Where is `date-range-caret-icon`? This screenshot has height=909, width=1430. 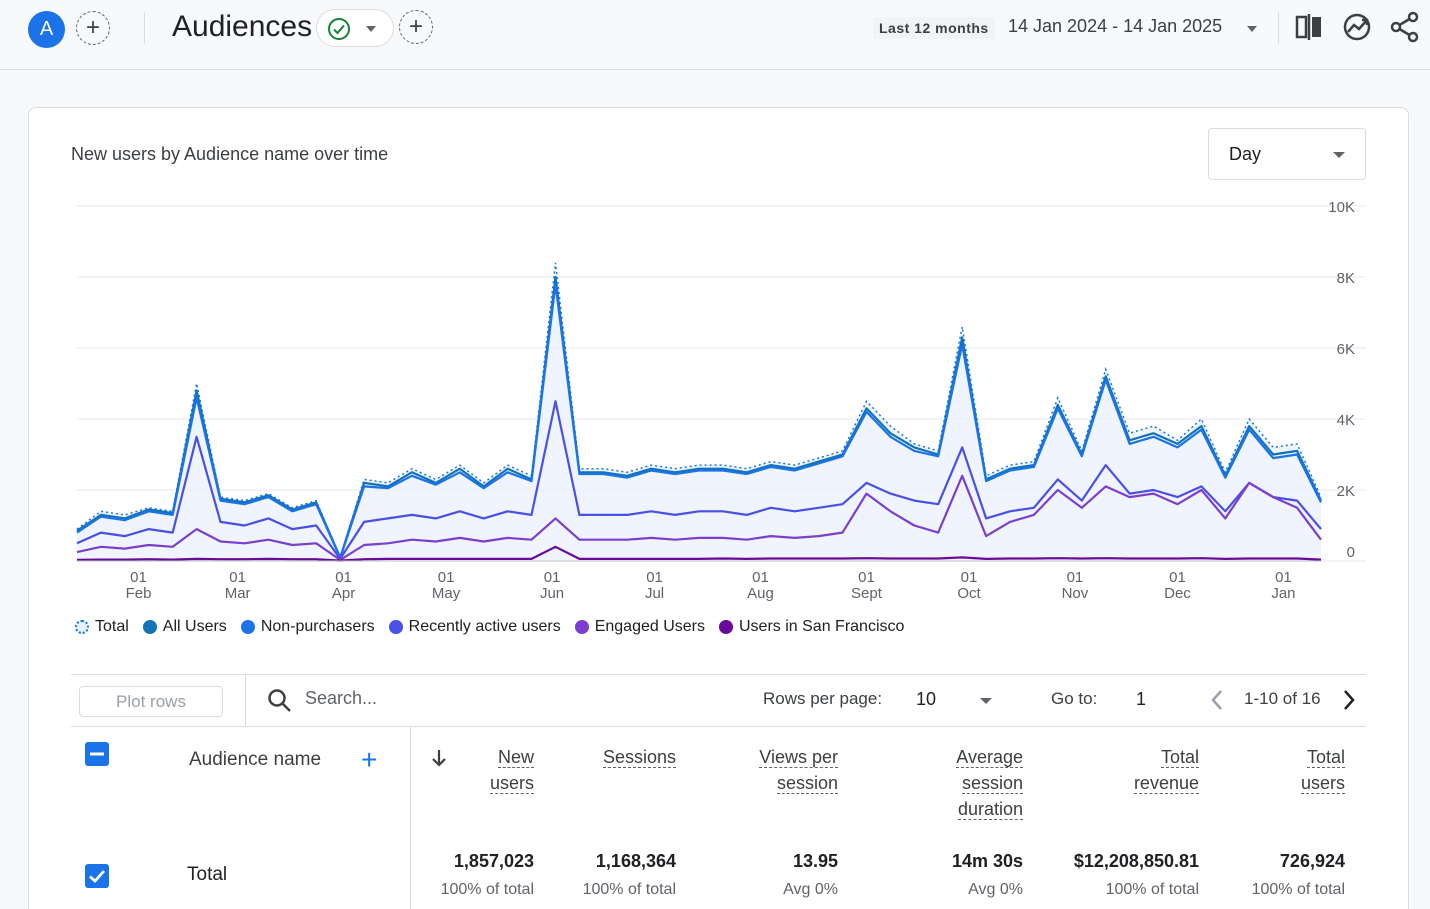 date-range-caret-icon is located at coordinates (1252, 29).